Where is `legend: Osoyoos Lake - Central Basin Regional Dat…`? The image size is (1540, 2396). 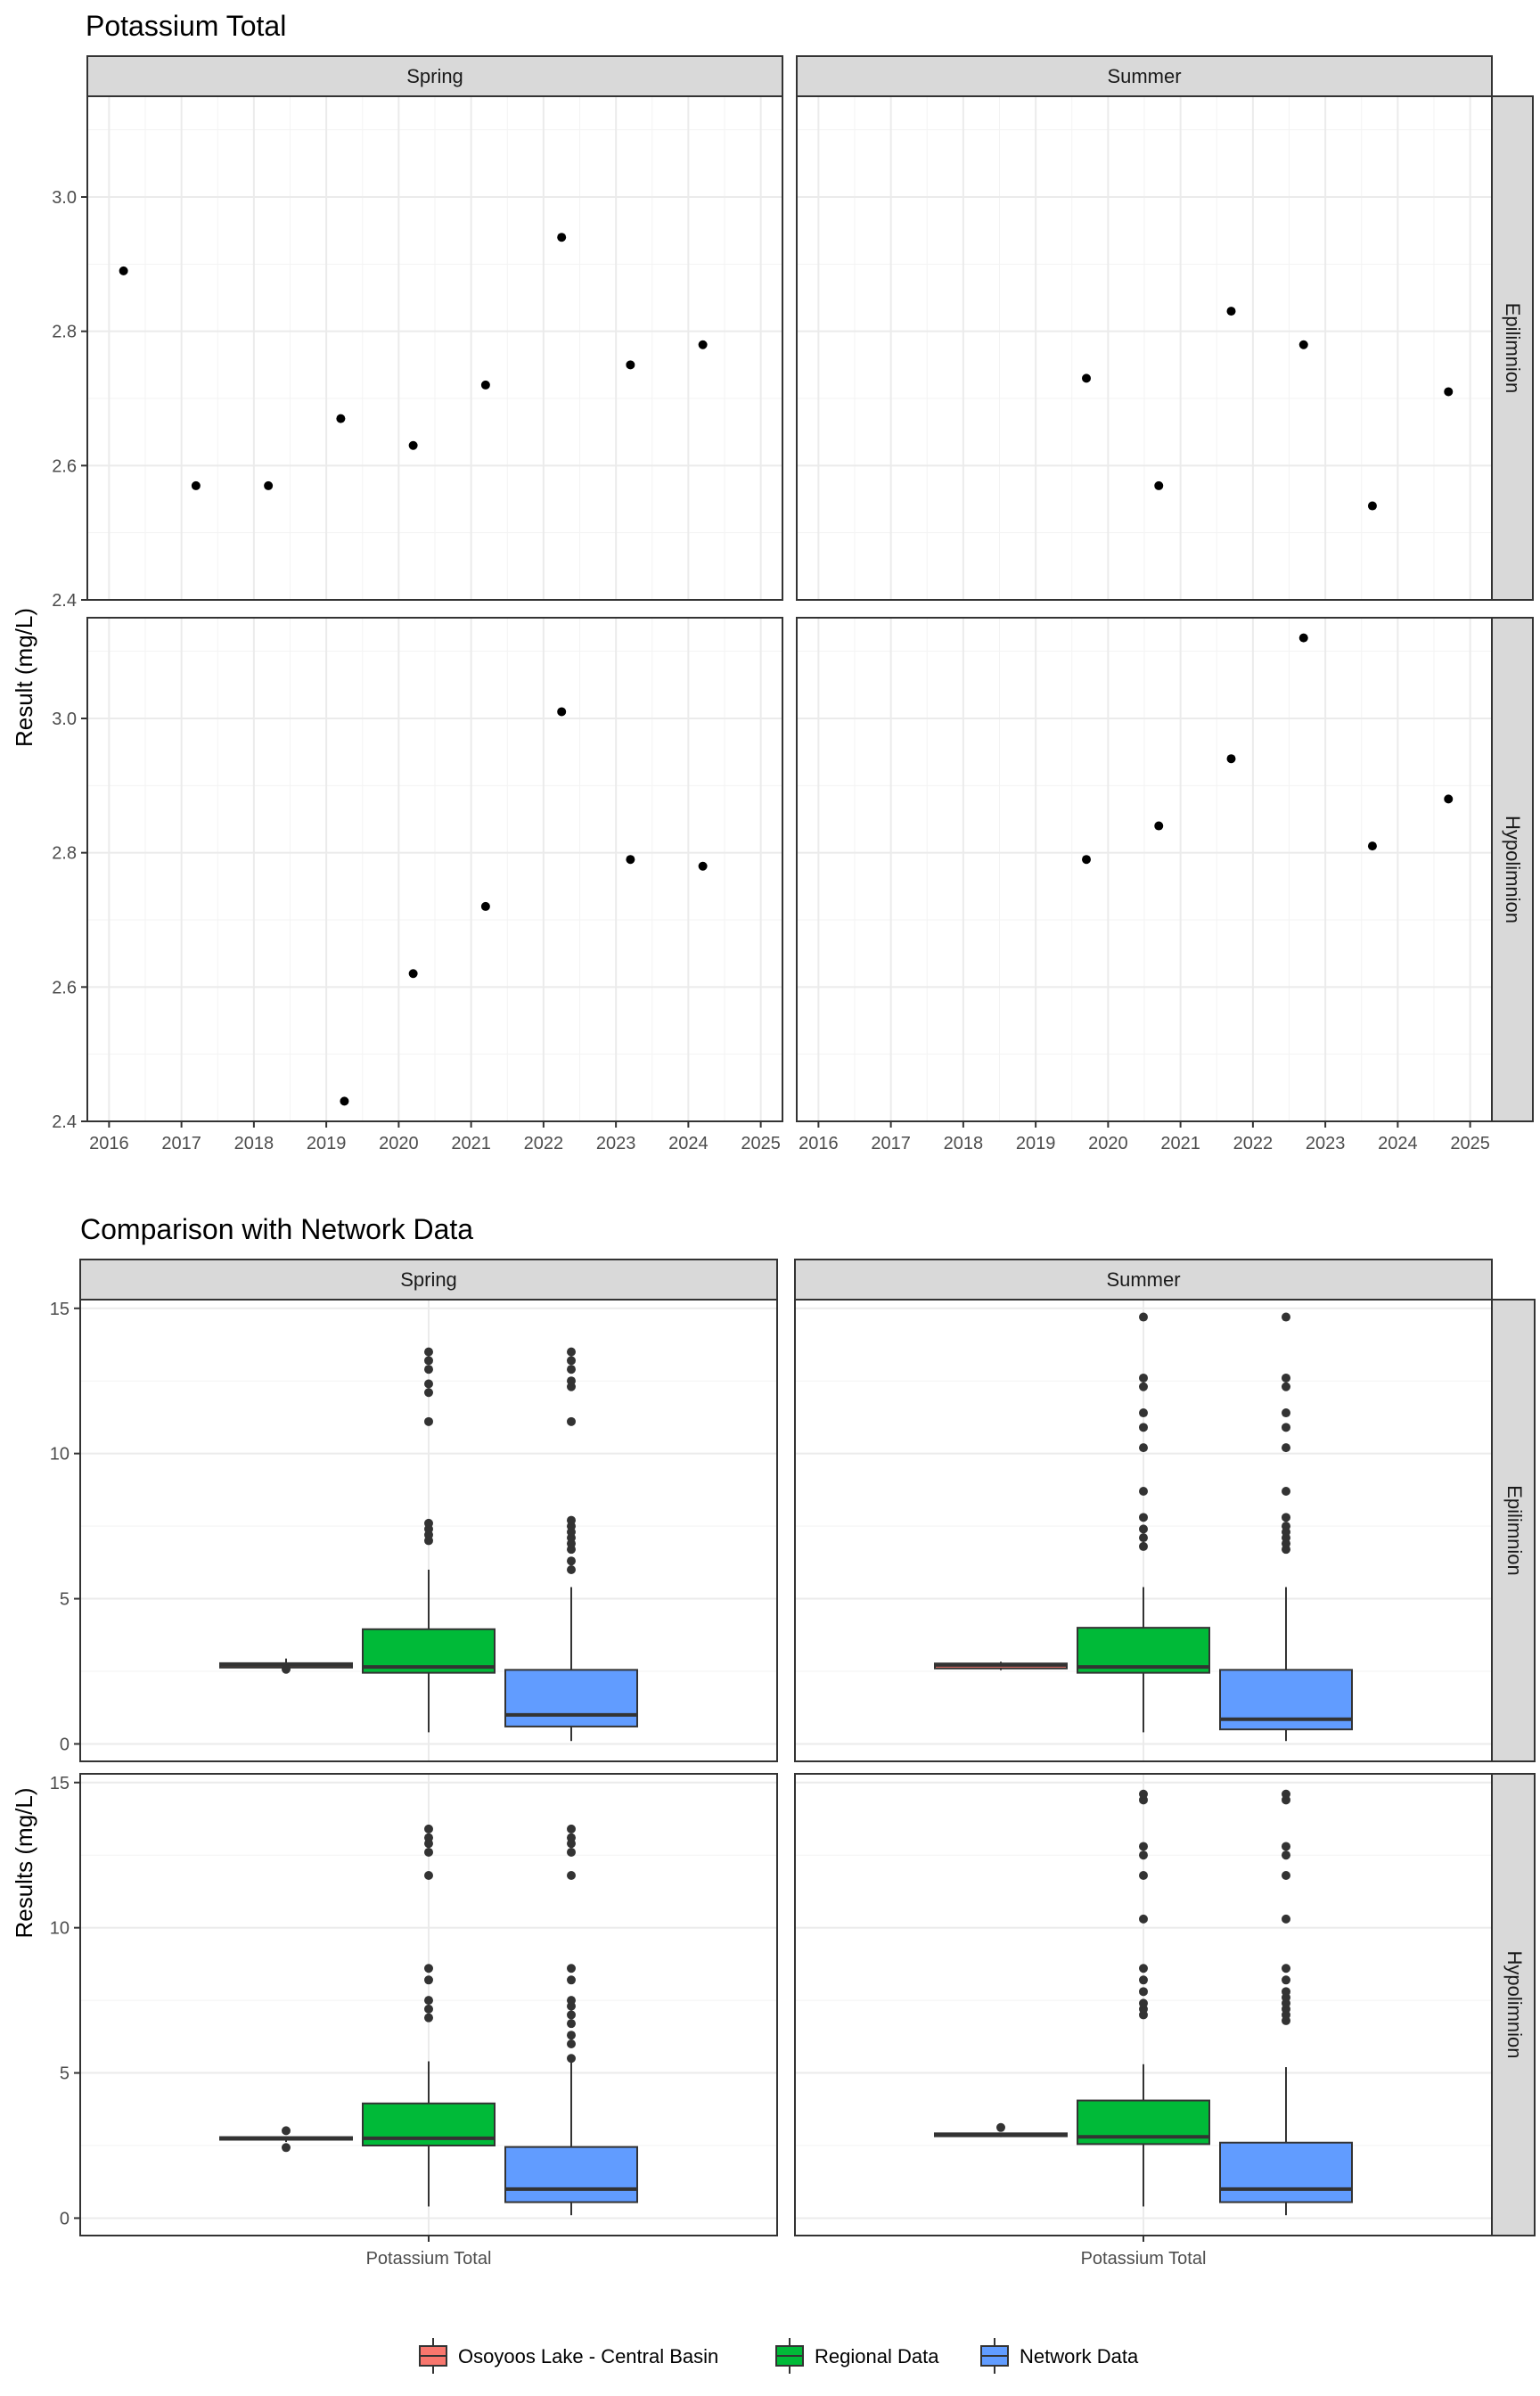
legend: Osoyoos Lake - Central Basin Regional Dat… is located at coordinates (779, 2356).